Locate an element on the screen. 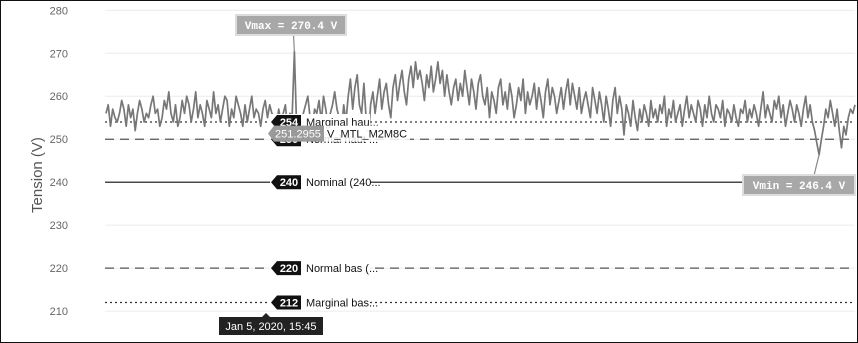  vmin-annotation: Vmin = 246.4 V is located at coordinates (799, 175).